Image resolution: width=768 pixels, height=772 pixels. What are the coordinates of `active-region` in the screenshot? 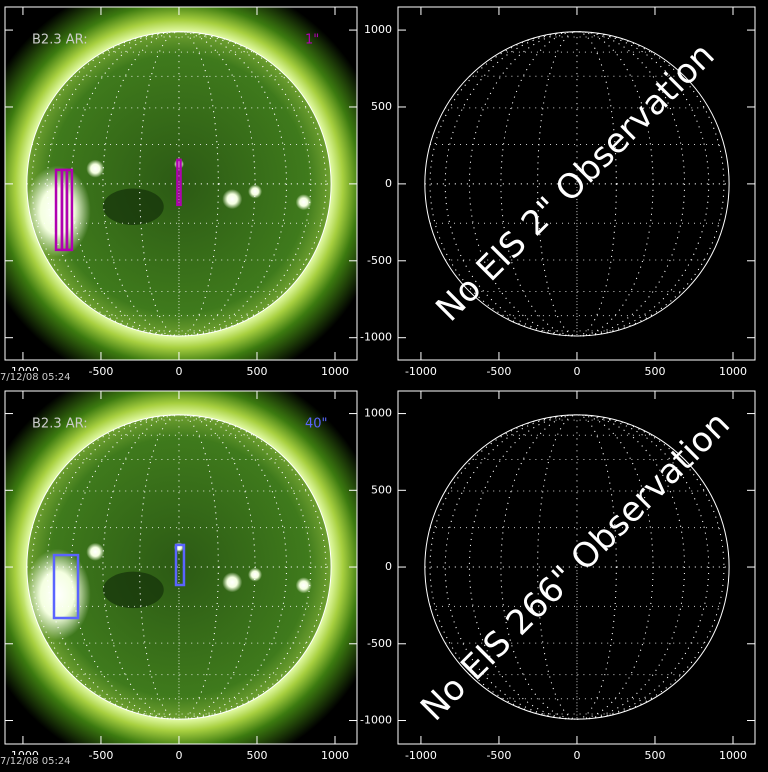 It's located at (57, 594).